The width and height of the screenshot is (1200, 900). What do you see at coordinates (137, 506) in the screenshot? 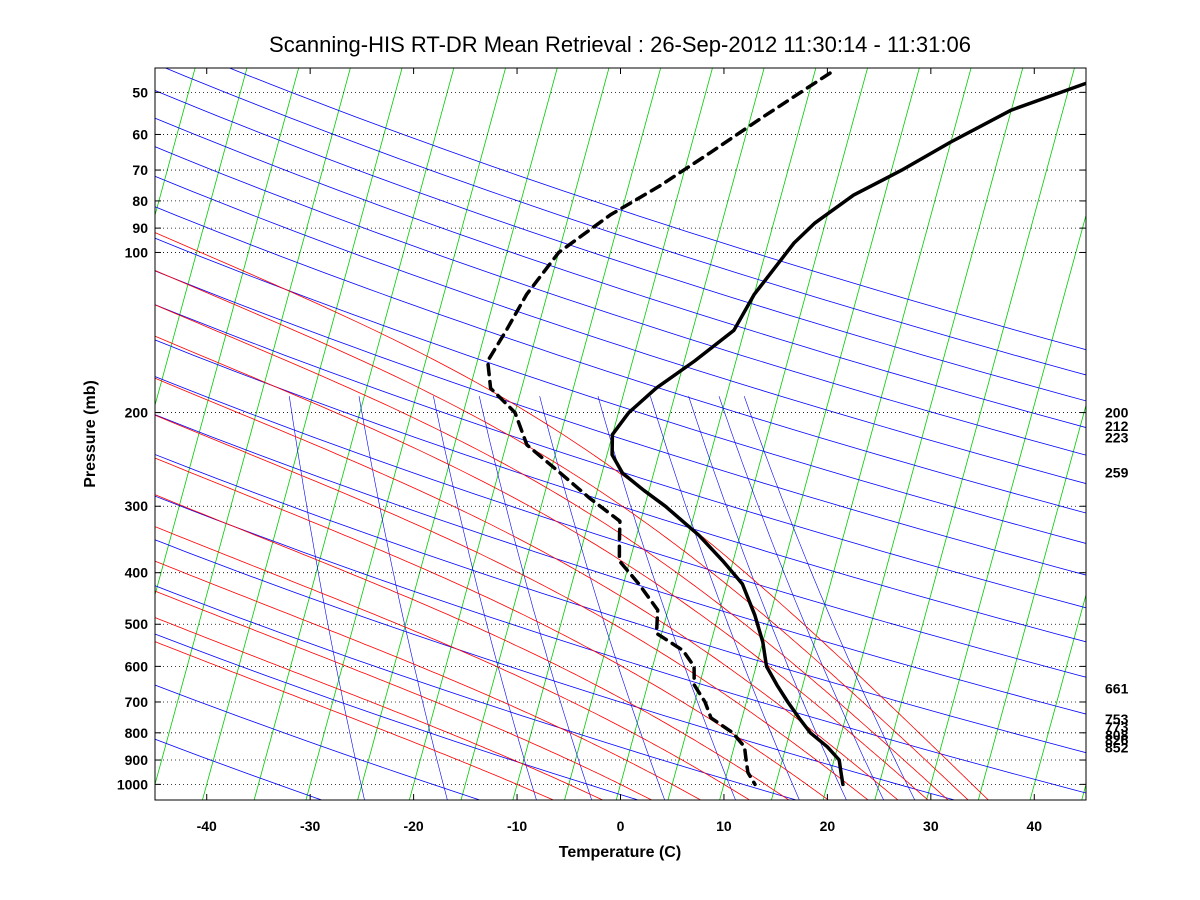
I see `y-tick-label: 300` at bounding box center [137, 506].